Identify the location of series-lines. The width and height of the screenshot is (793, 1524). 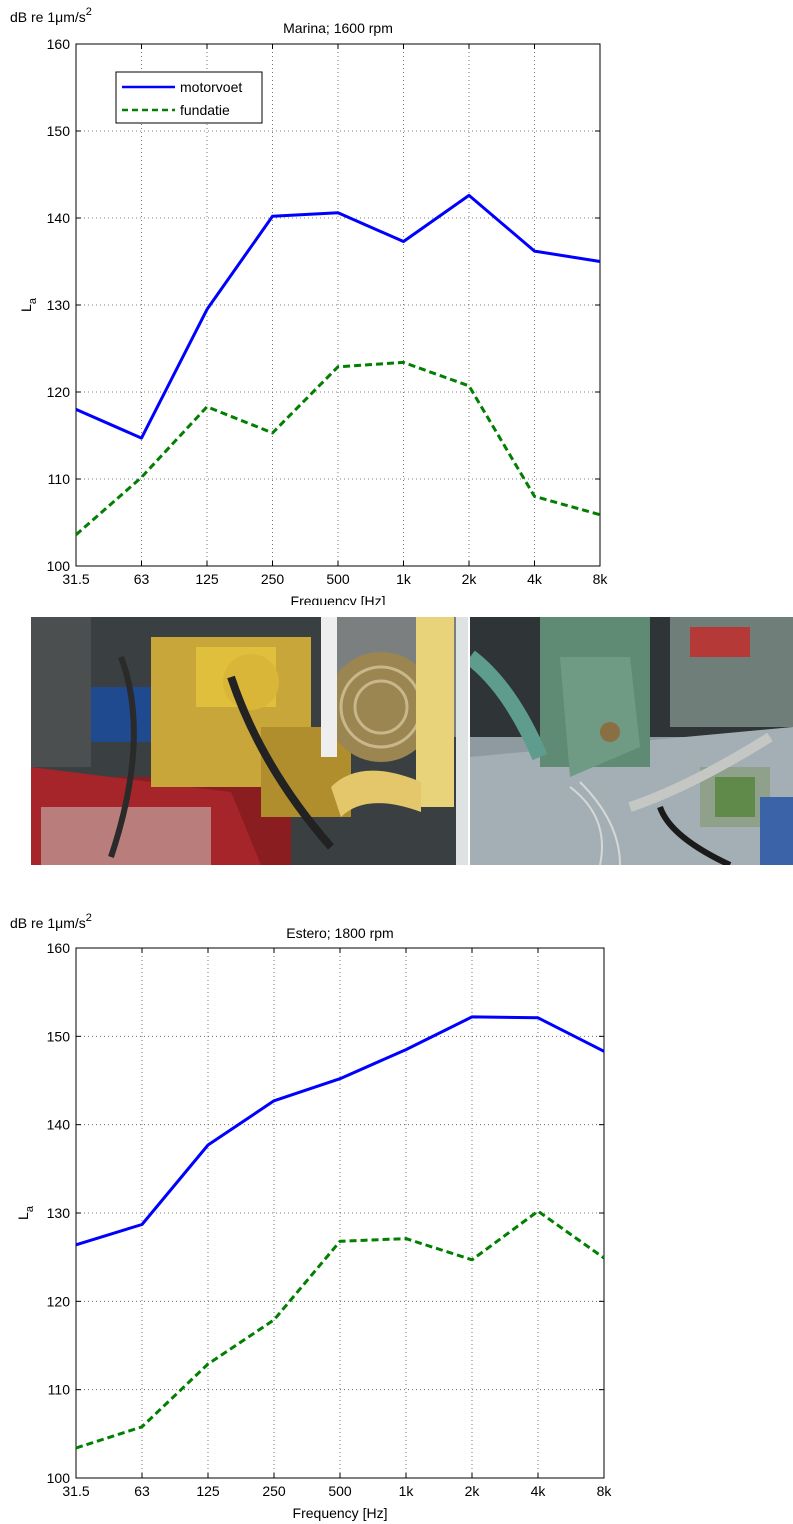
(338, 364).